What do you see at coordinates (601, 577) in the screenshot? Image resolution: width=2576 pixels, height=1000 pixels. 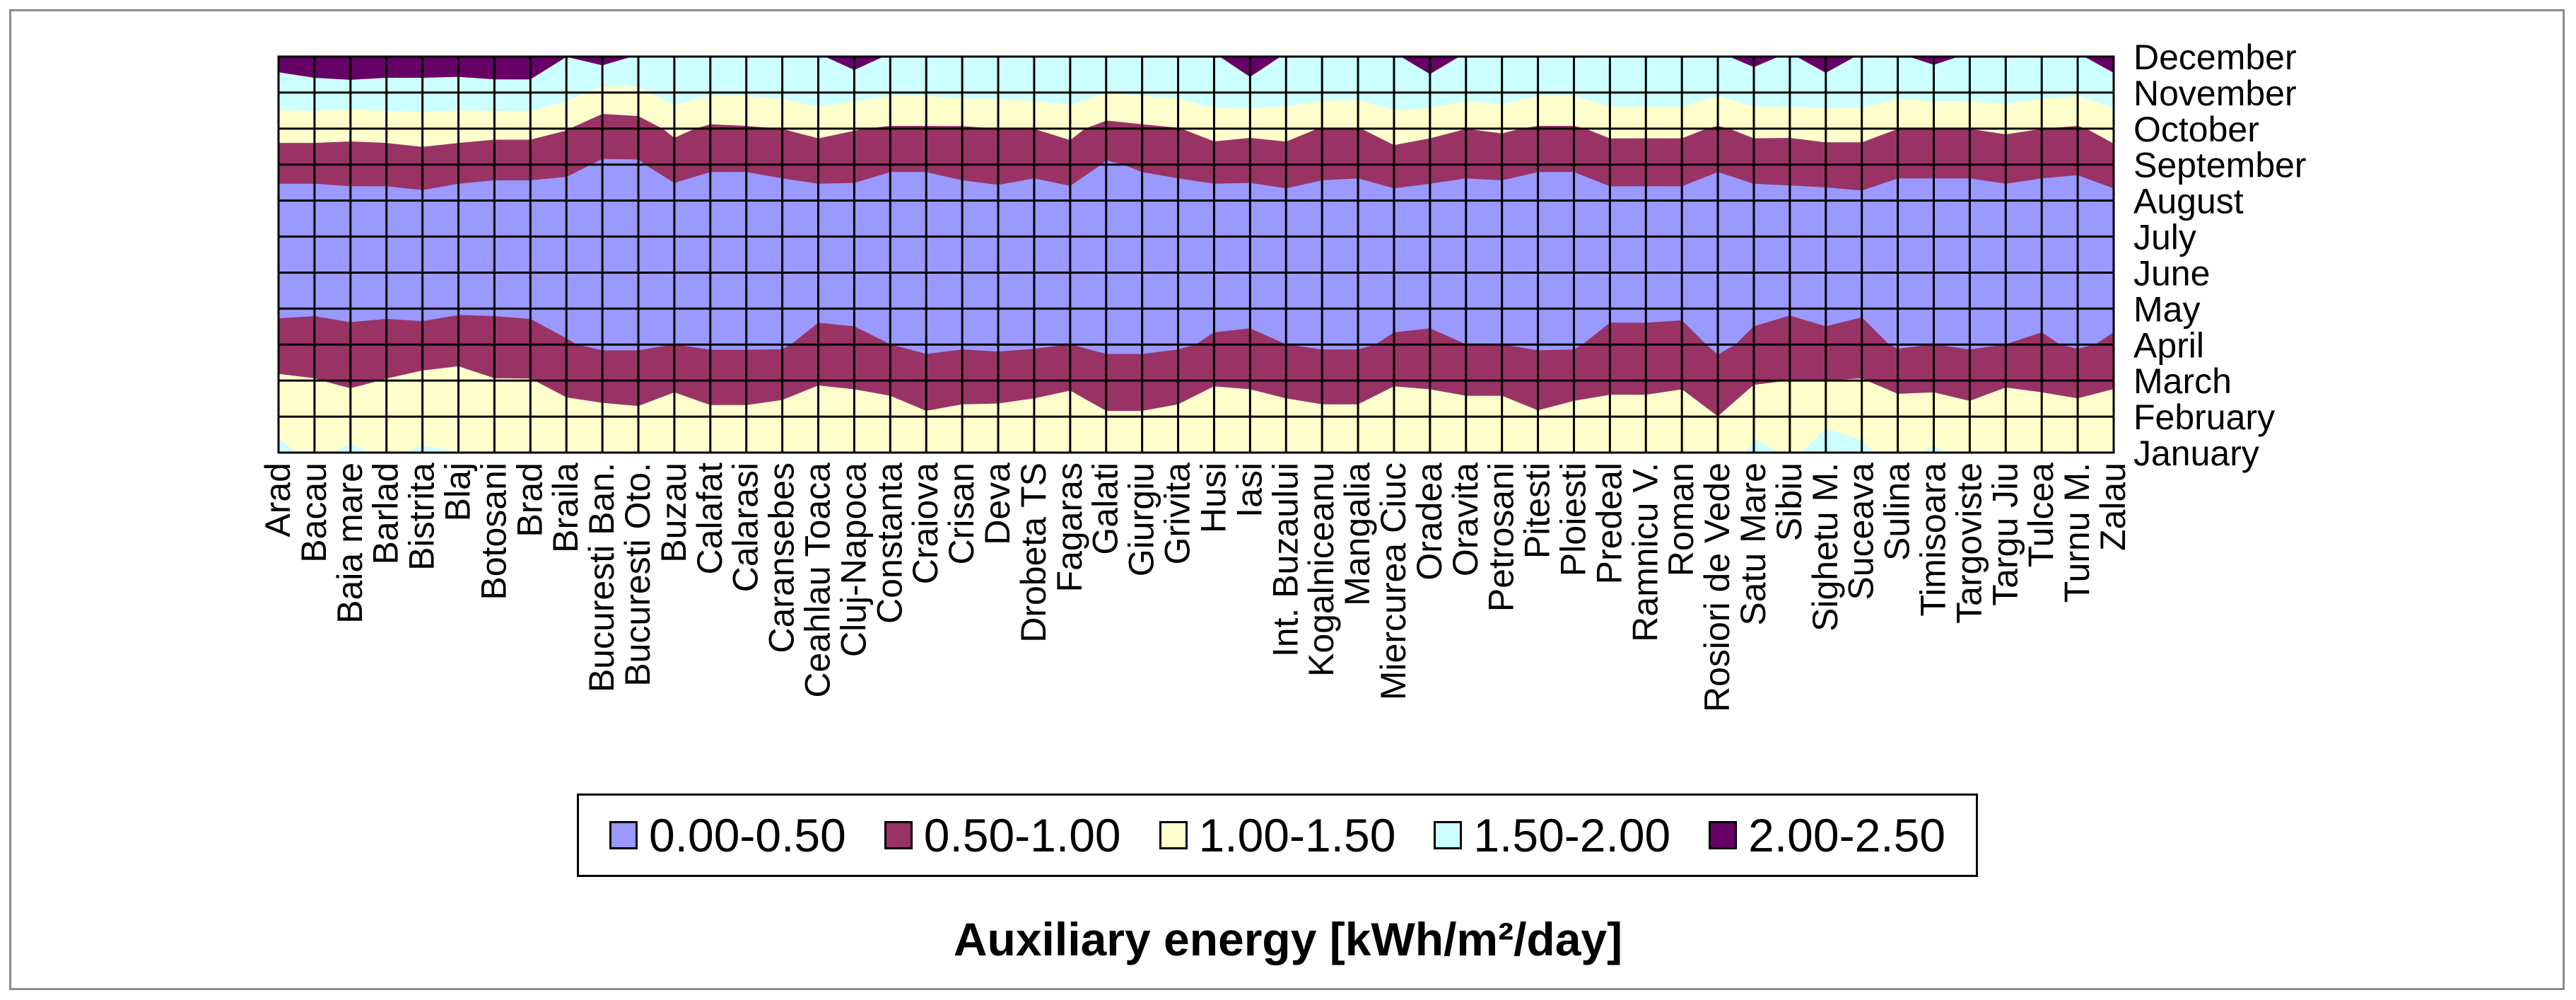 I see `station-label-9: Bucuresti Ban.` at bounding box center [601, 577].